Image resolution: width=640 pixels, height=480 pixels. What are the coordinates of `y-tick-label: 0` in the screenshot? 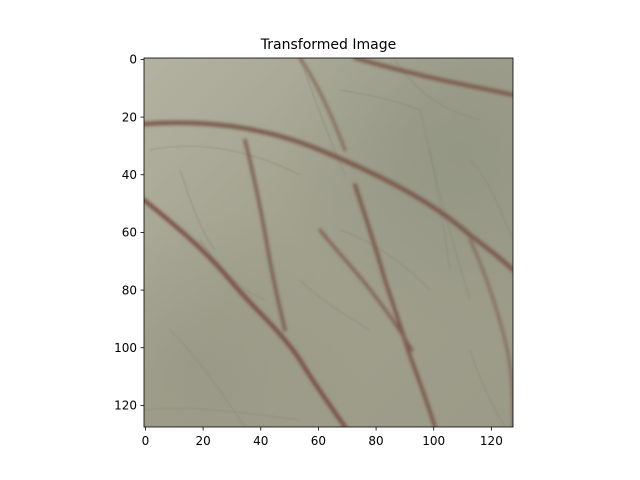 It's located at (133, 60).